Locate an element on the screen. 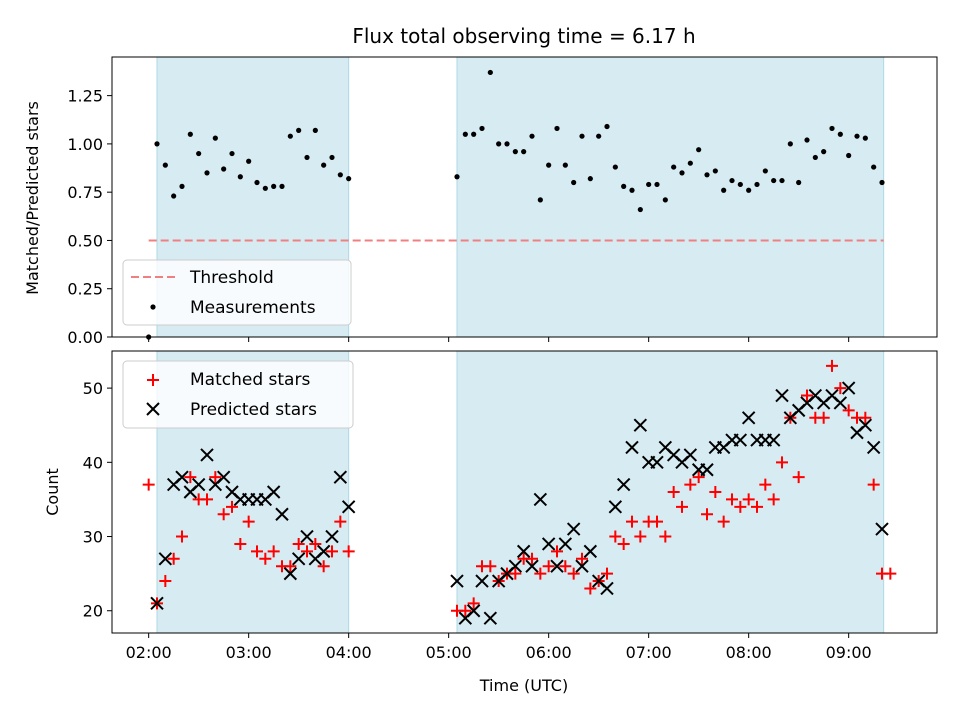 The image size is (960, 720). x-tick-label: 02:00 is located at coordinates (149, 652).